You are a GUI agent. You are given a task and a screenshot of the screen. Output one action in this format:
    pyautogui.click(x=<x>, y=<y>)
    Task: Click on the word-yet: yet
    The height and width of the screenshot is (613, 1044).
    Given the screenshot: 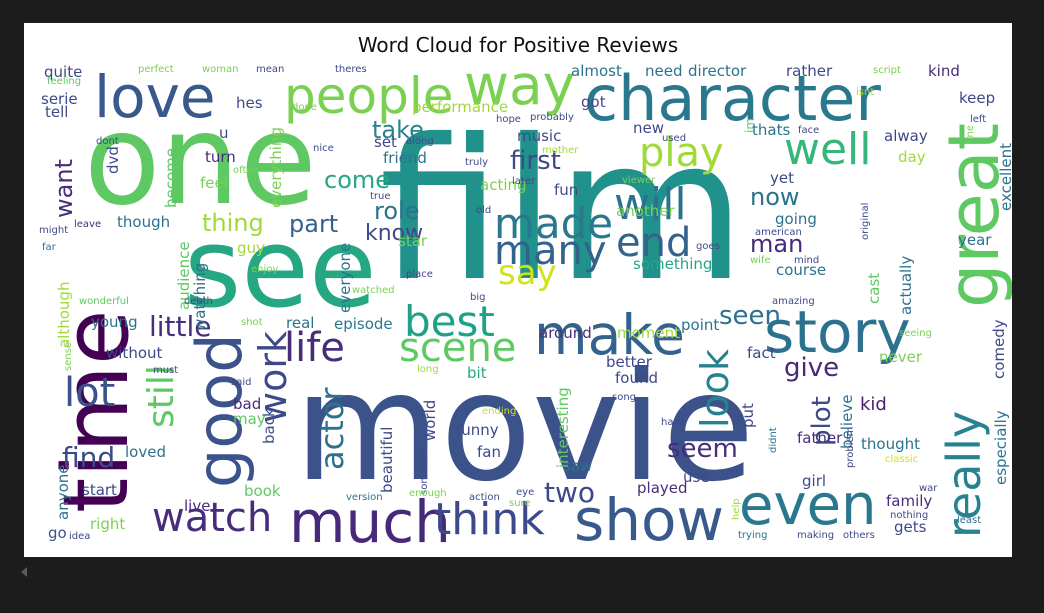 What is the action you would take?
    pyautogui.click(x=782, y=178)
    